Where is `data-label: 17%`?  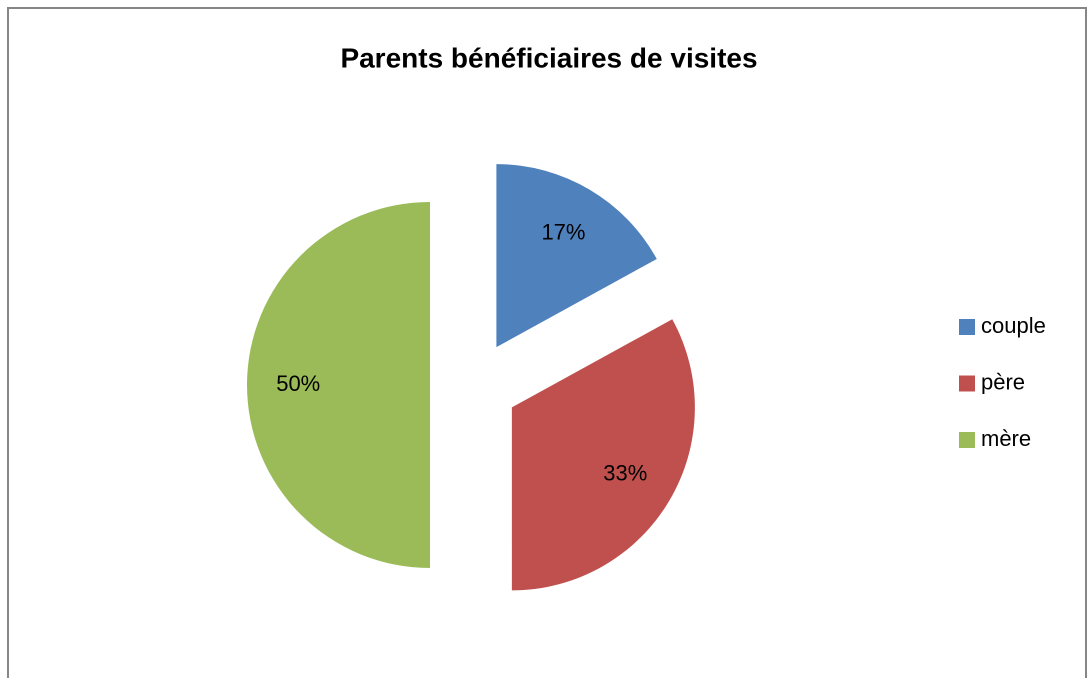
data-label: 17% is located at coordinates (563, 232).